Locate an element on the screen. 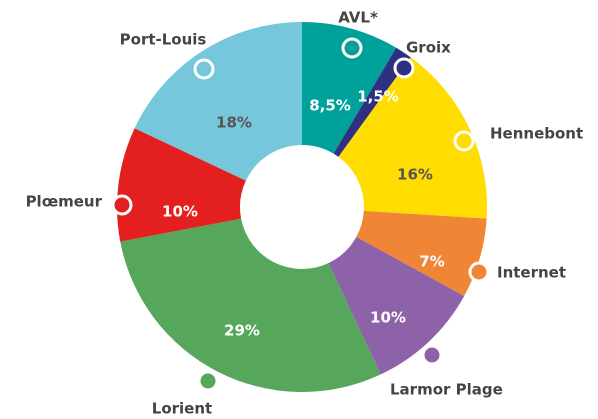  value-label: 1,5% is located at coordinates (378, 97).